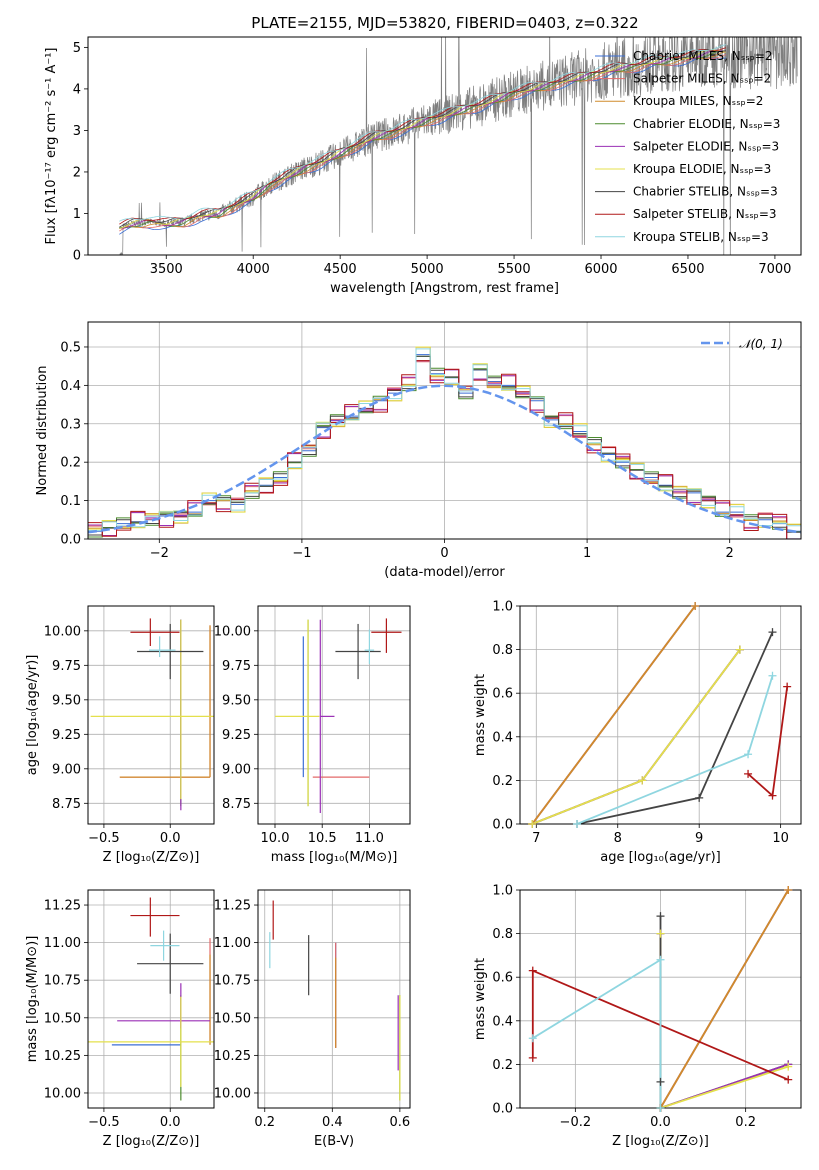 The image size is (819, 1170). I want to click on errorbar-point-salpeter_elodie, so click(327, 716).